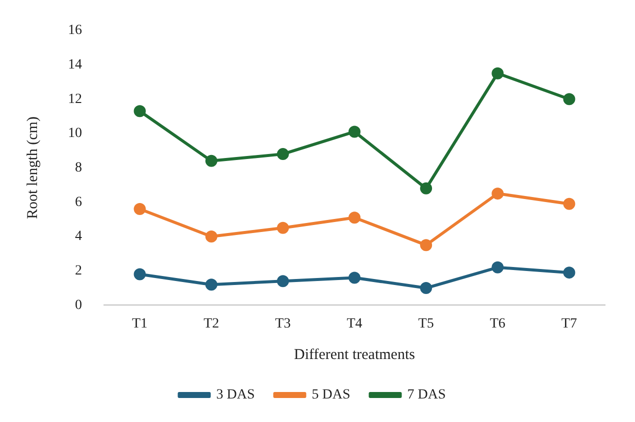 This screenshot has height=422, width=635. I want to click on y-tick-label: 8, so click(78, 168).